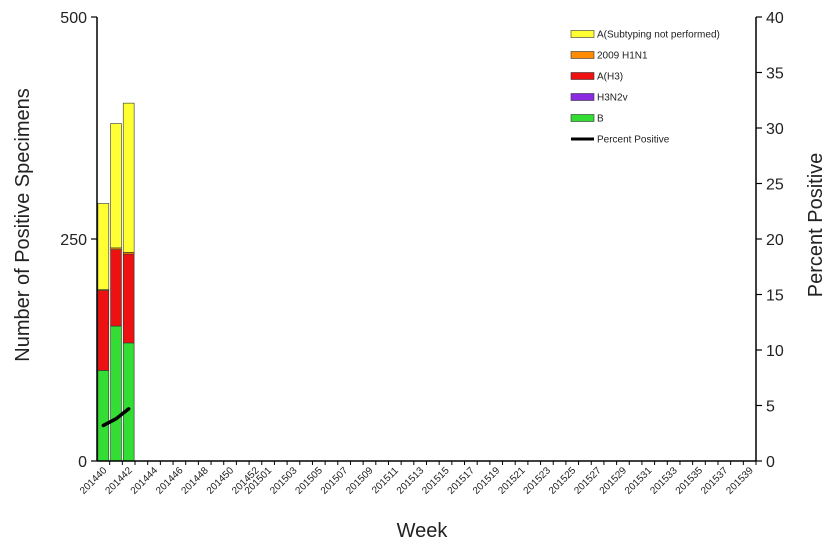  Describe the element at coordinates (588, 481) in the screenshot. I see `x-tick-label: 201527` at that location.